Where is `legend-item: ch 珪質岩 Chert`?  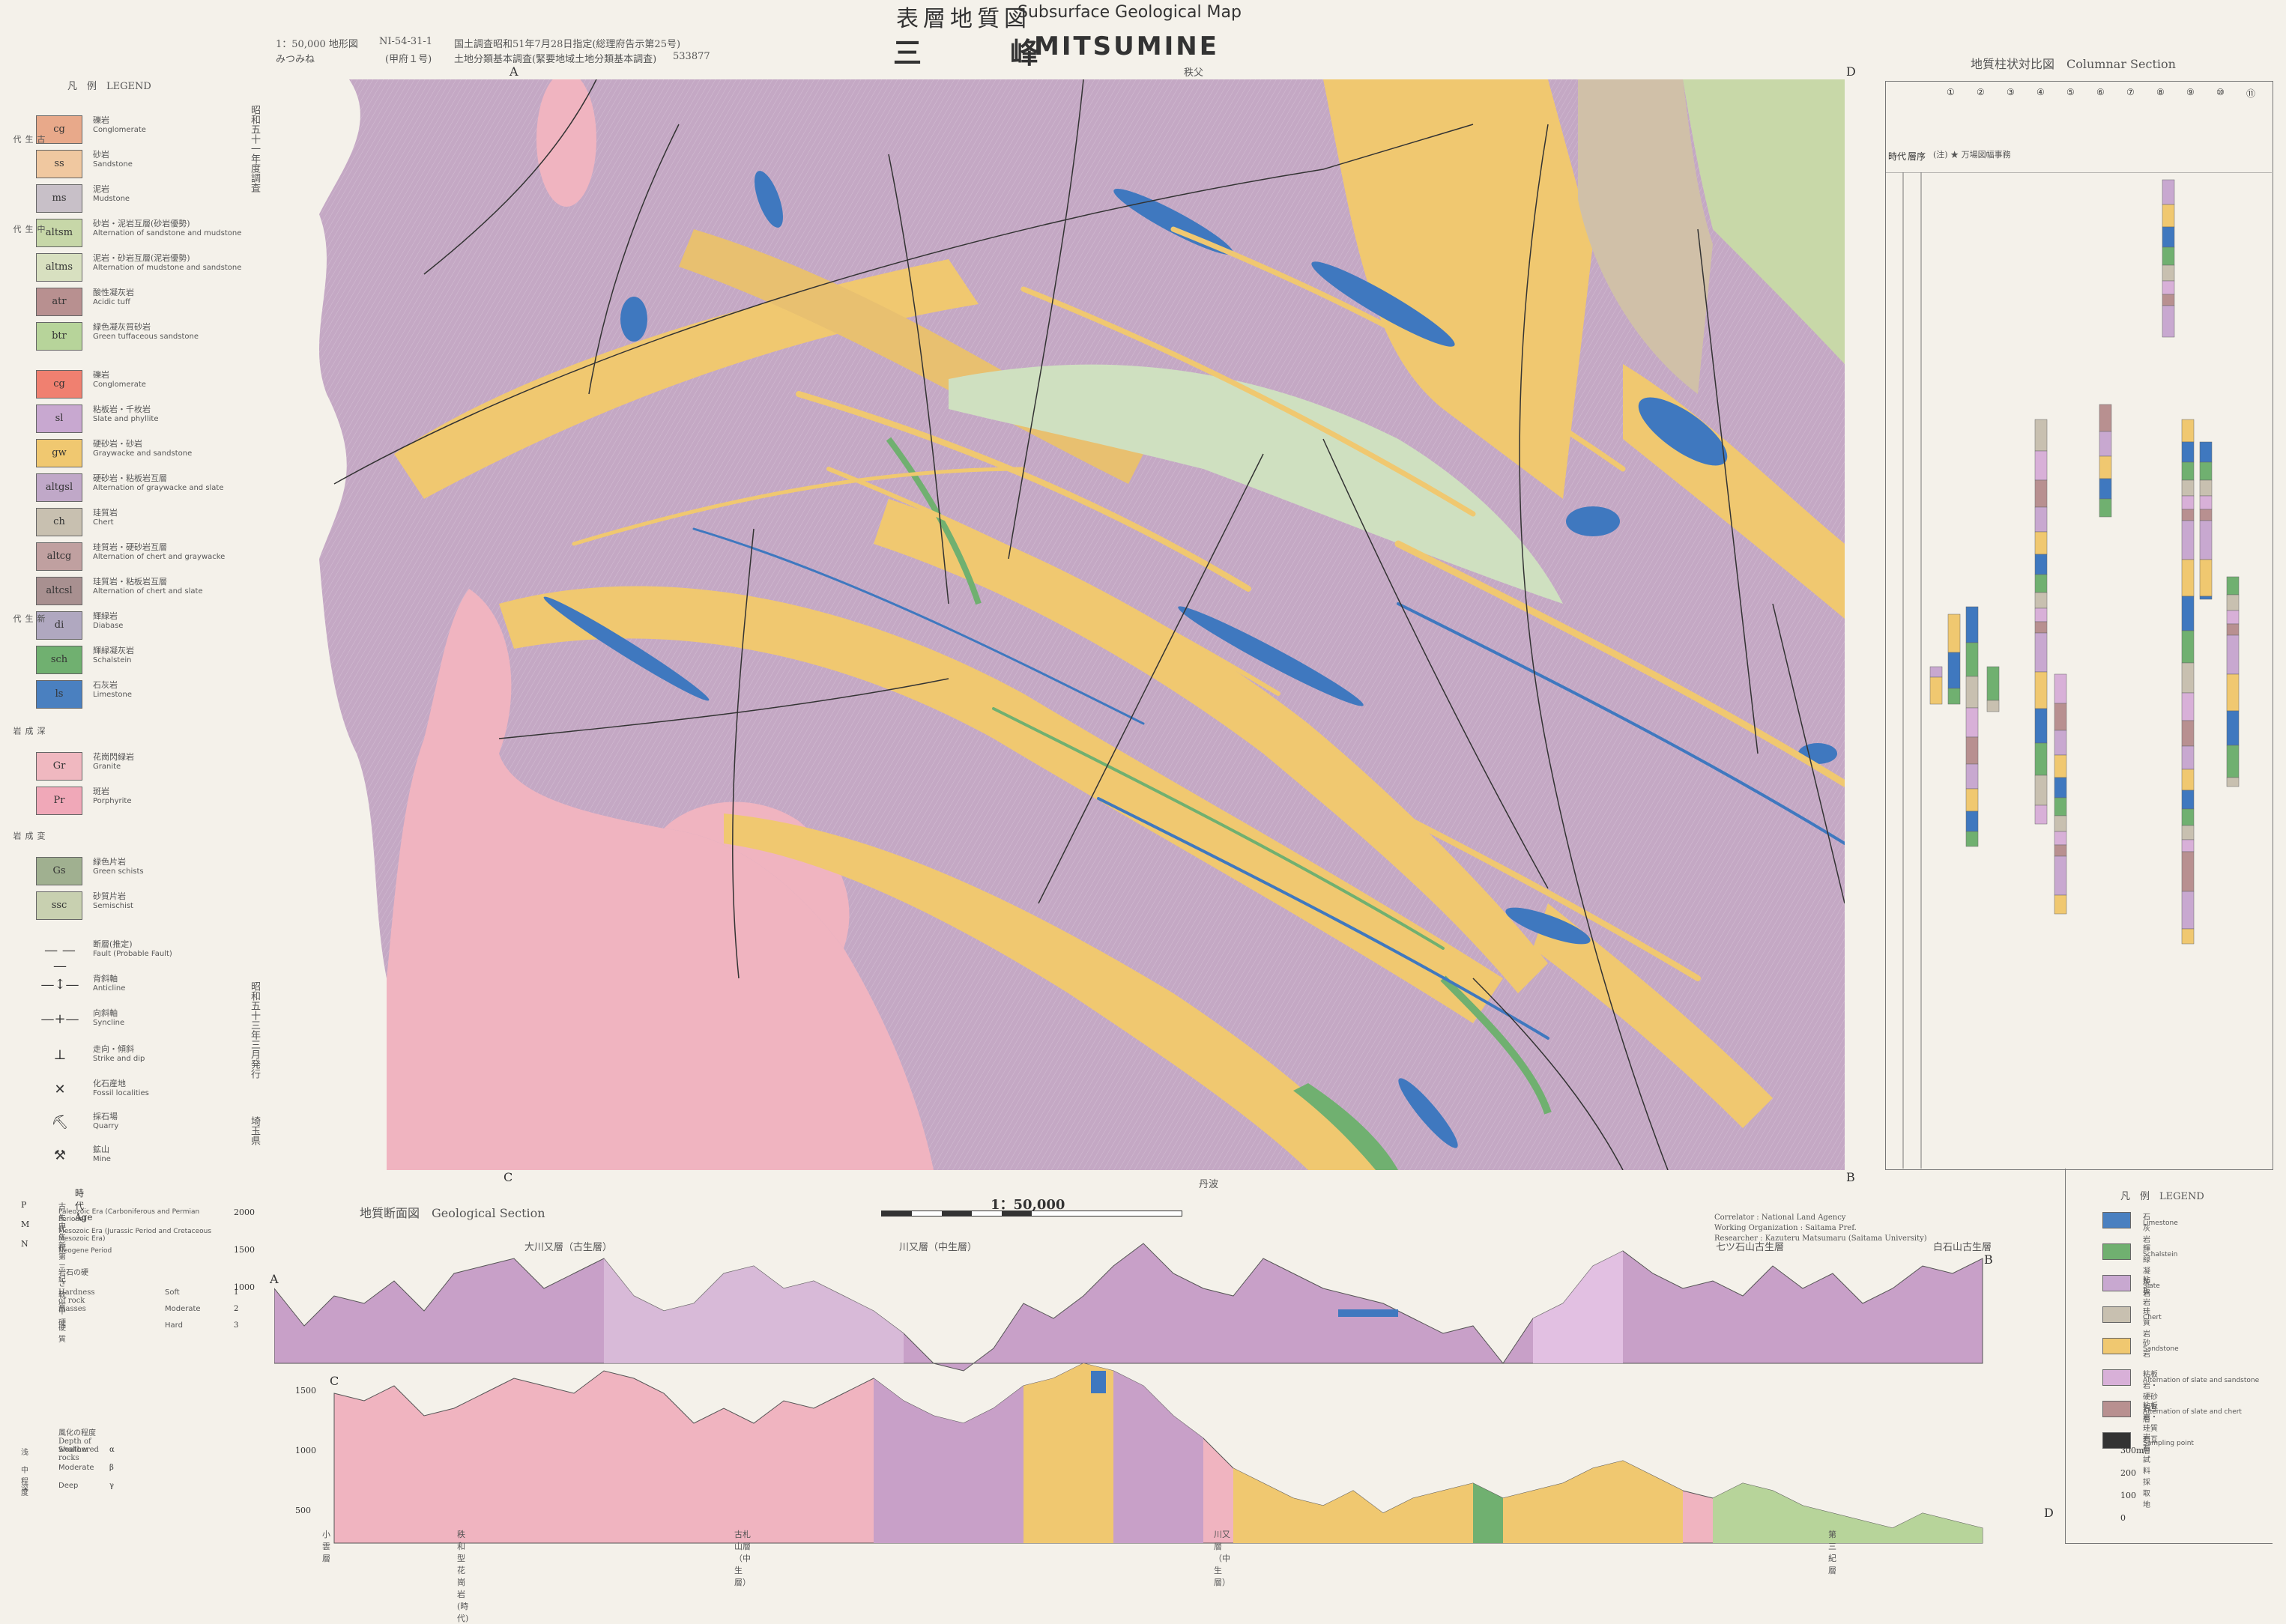
legend-item: ch 珪質岩 Chert is located at coordinates (150, 522).